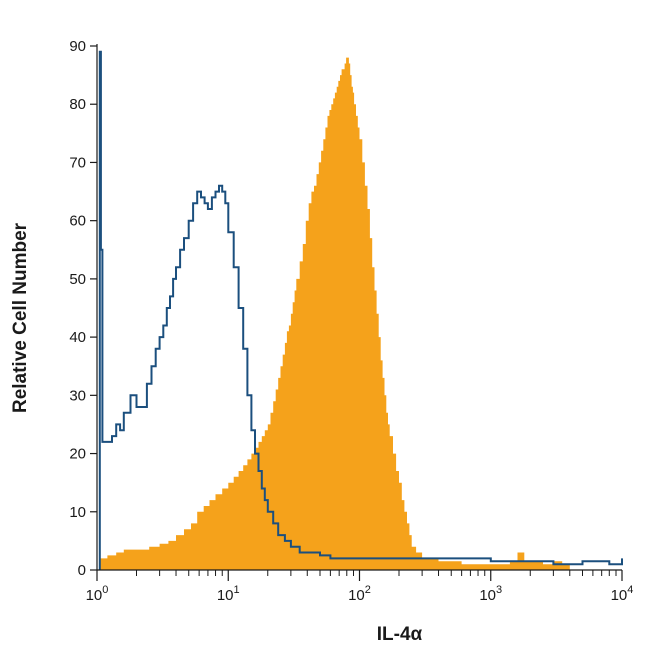  Describe the element at coordinates (82, 570) in the screenshot. I see `y-tick-label: 0` at that location.